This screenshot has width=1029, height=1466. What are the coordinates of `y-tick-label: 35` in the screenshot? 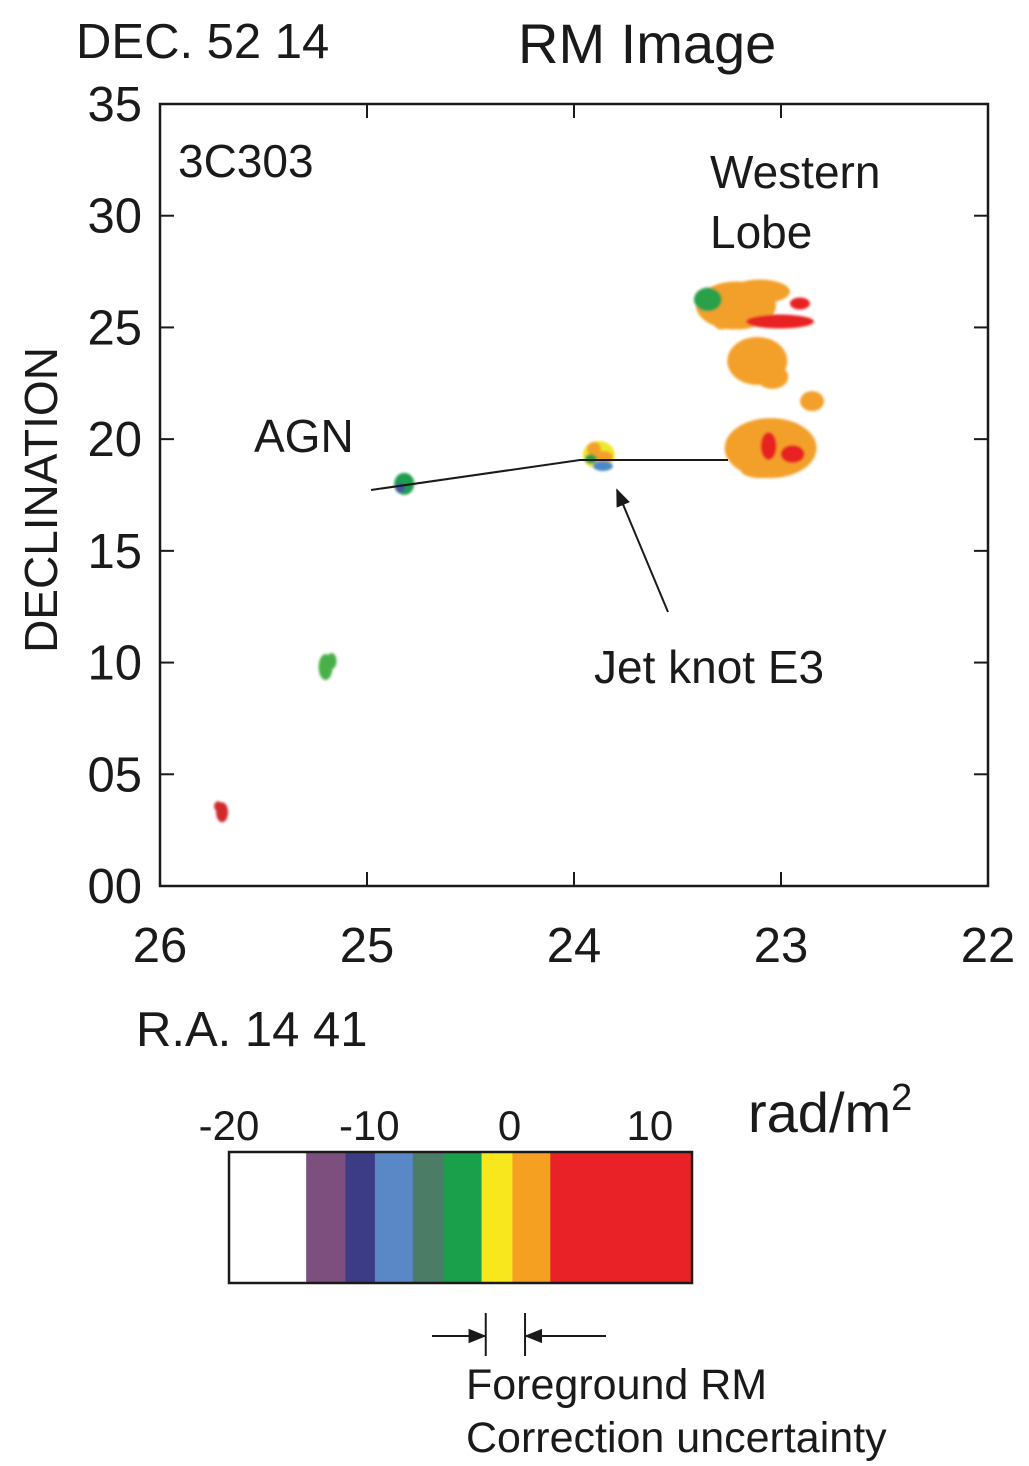 It's located at (114, 105).